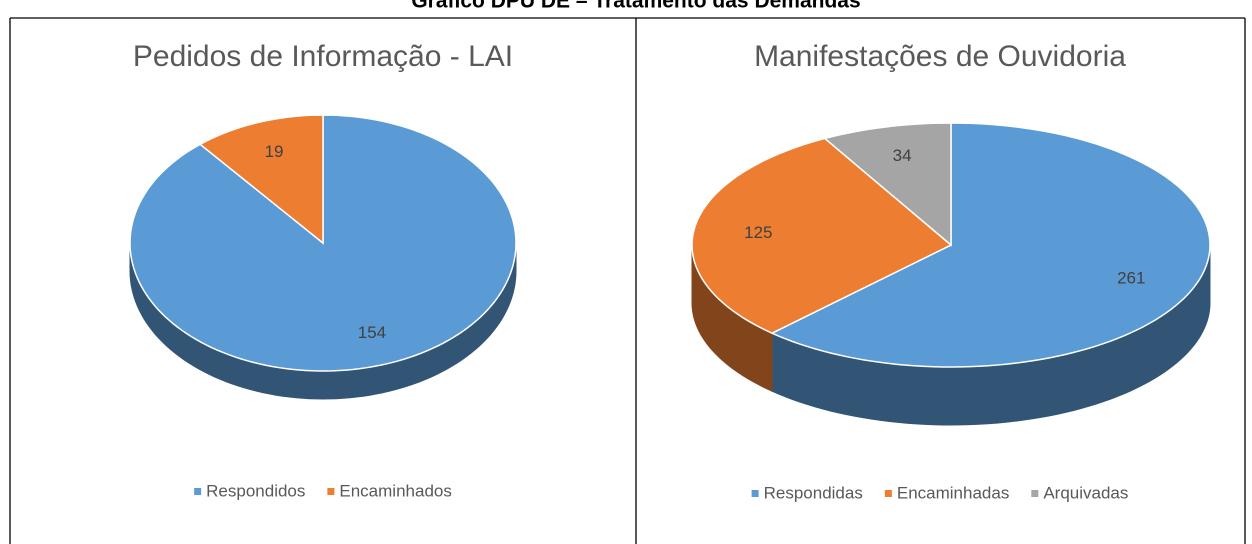 This screenshot has height=544, width=1252. What do you see at coordinates (635, 6) in the screenshot?
I see `page-title: Gráfico DPU DE – Tratamento das Demandas` at bounding box center [635, 6].